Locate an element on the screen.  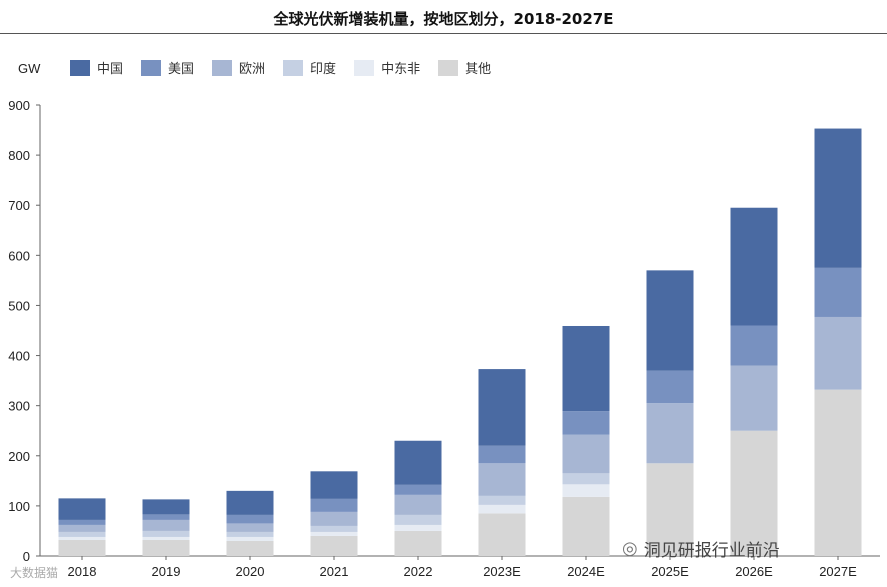
legend-item: 美国 is located at coordinates (167, 67).